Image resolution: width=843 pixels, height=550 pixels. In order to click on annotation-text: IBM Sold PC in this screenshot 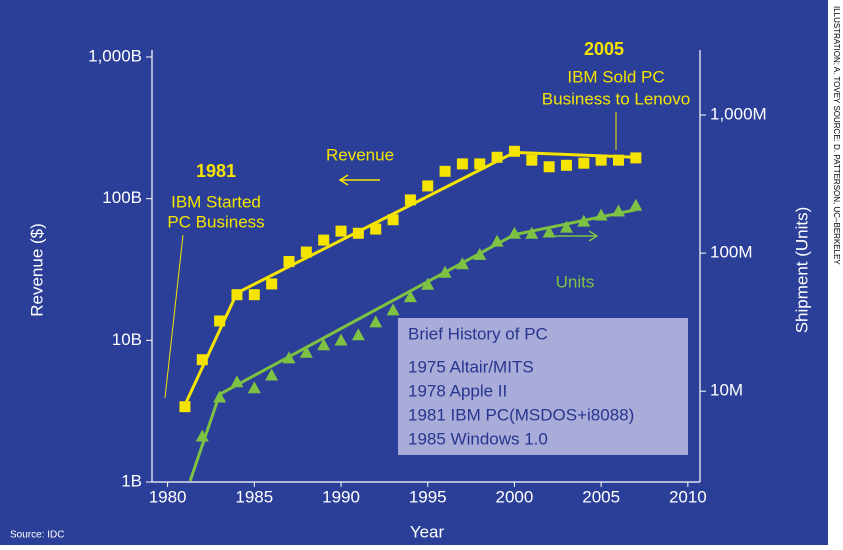, I will do `click(615, 76)`.